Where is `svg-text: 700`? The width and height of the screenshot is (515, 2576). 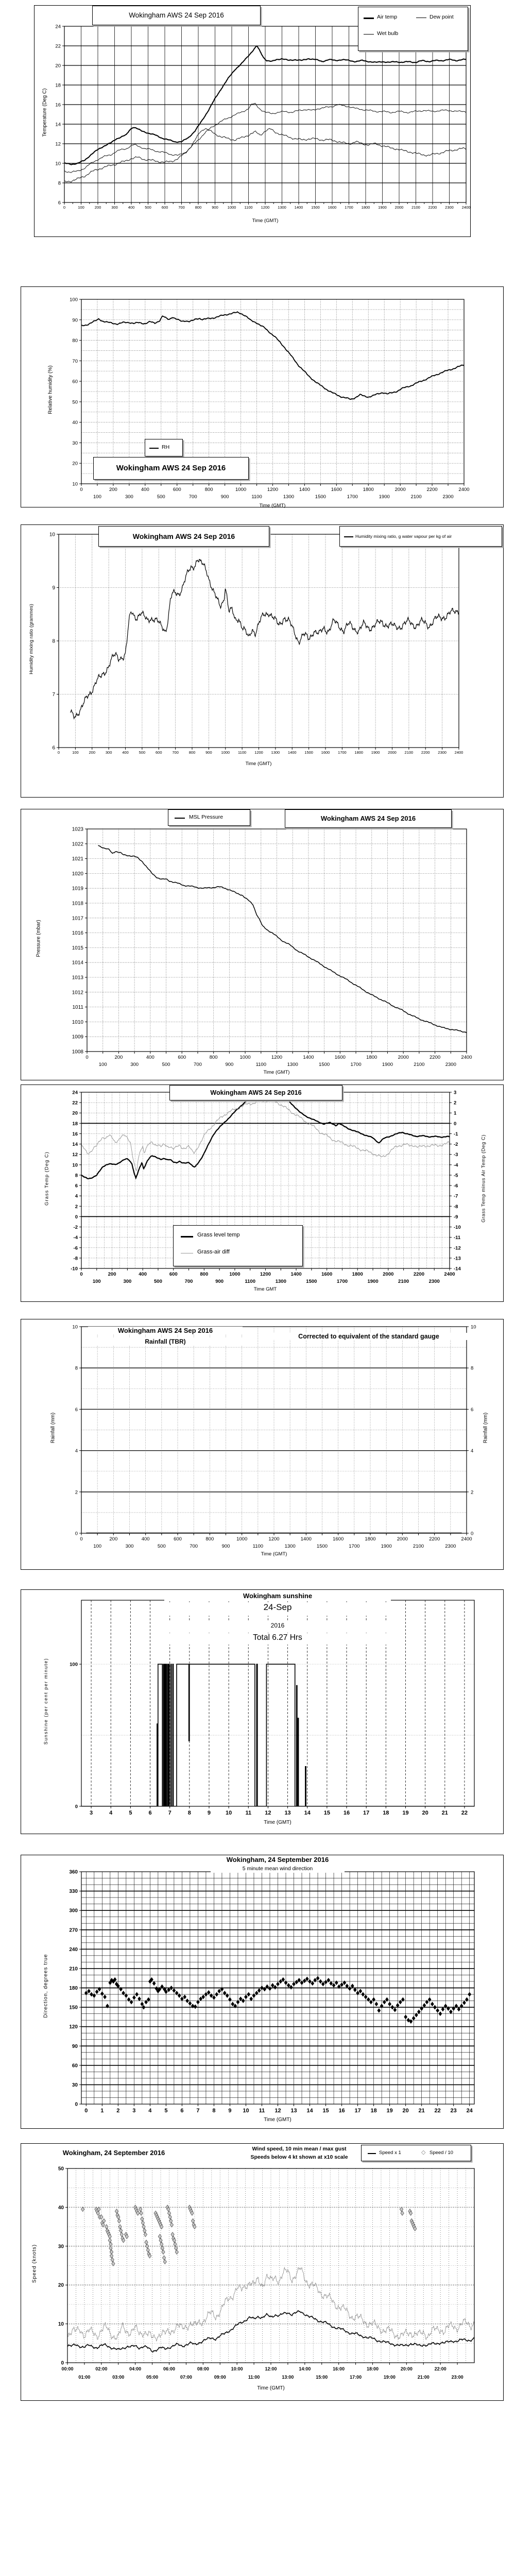
svg-text: 700 is located at coordinates (193, 497).